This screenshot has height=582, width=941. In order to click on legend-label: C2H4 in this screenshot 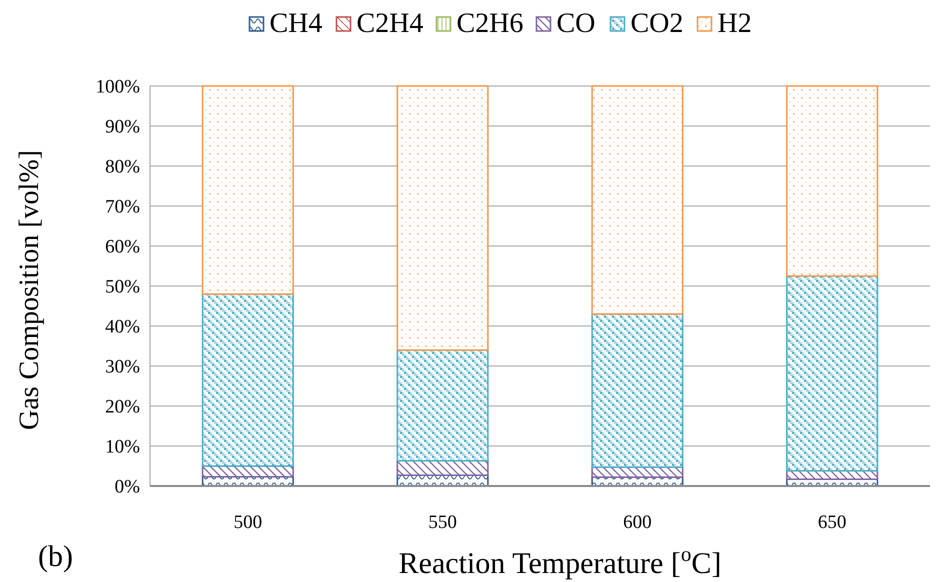, I will do `click(390, 23)`.